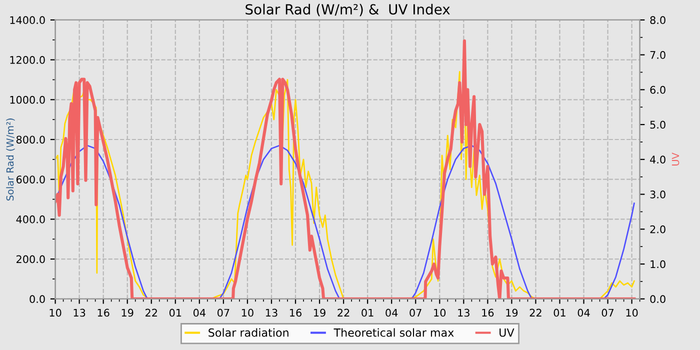 This screenshot has width=700, height=350. I want to click on y-tick-label: 200.0, so click(30, 259).